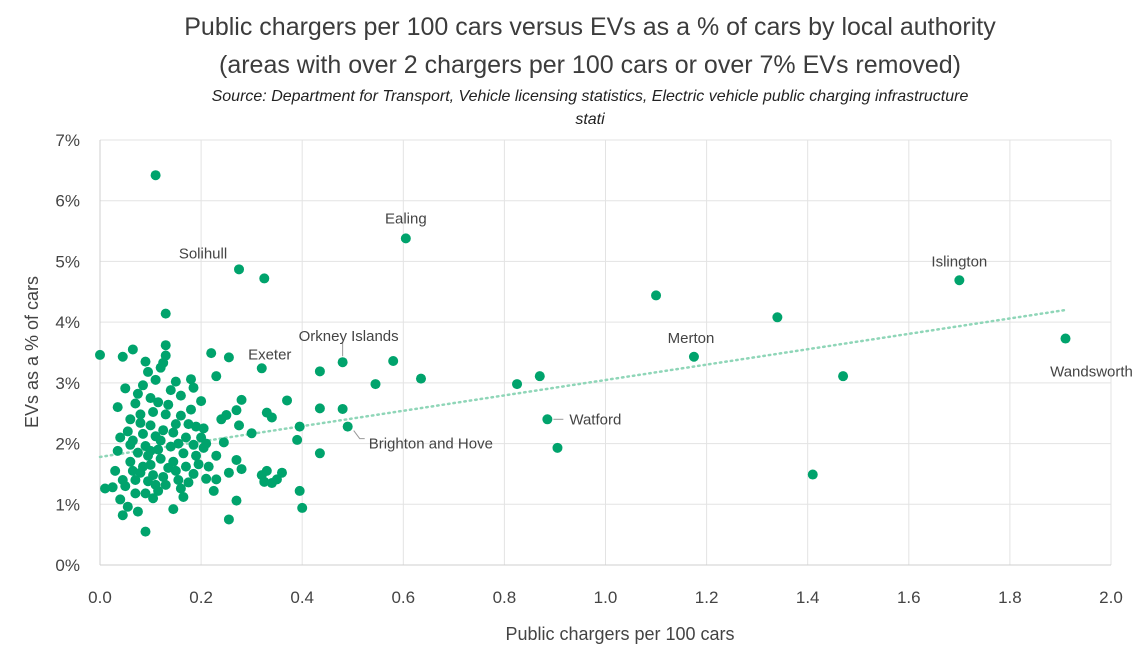 The height and width of the screenshot is (665, 1137). What do you see at coordinates (269, 354) in the screenshot?
I see `point-annotation: Exeter` at bounding box center [269, 354].